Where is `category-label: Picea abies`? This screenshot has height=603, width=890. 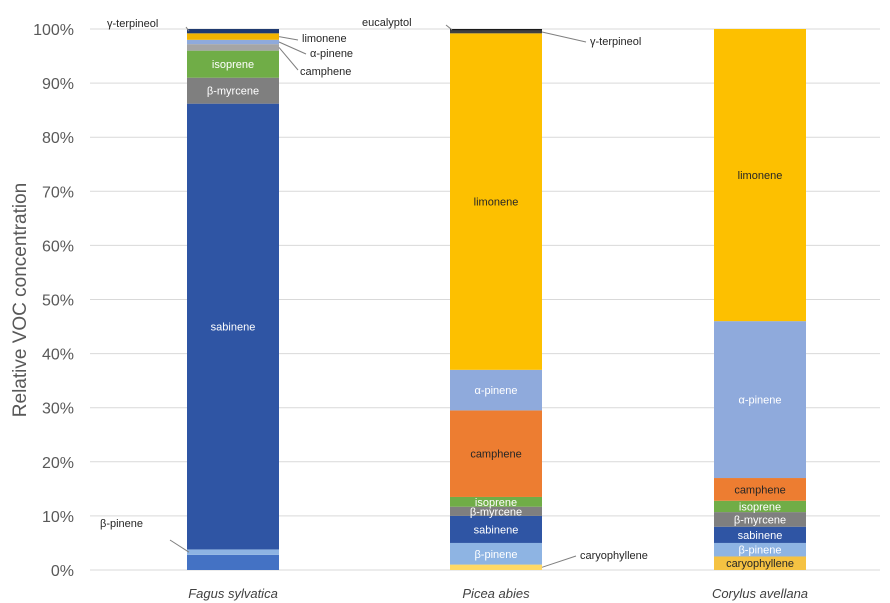
category-label: Picea abies is located at coordinates (496, 593).